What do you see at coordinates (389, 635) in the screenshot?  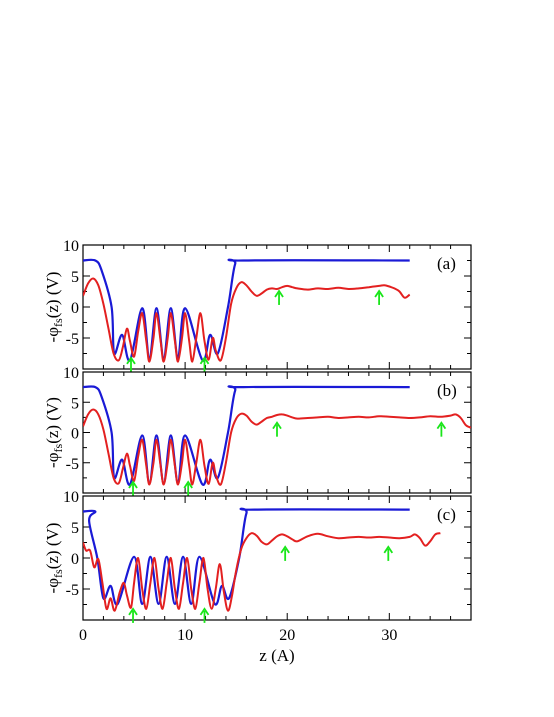 I see `x-tick-label: 30` at bounding box center [389, 635].